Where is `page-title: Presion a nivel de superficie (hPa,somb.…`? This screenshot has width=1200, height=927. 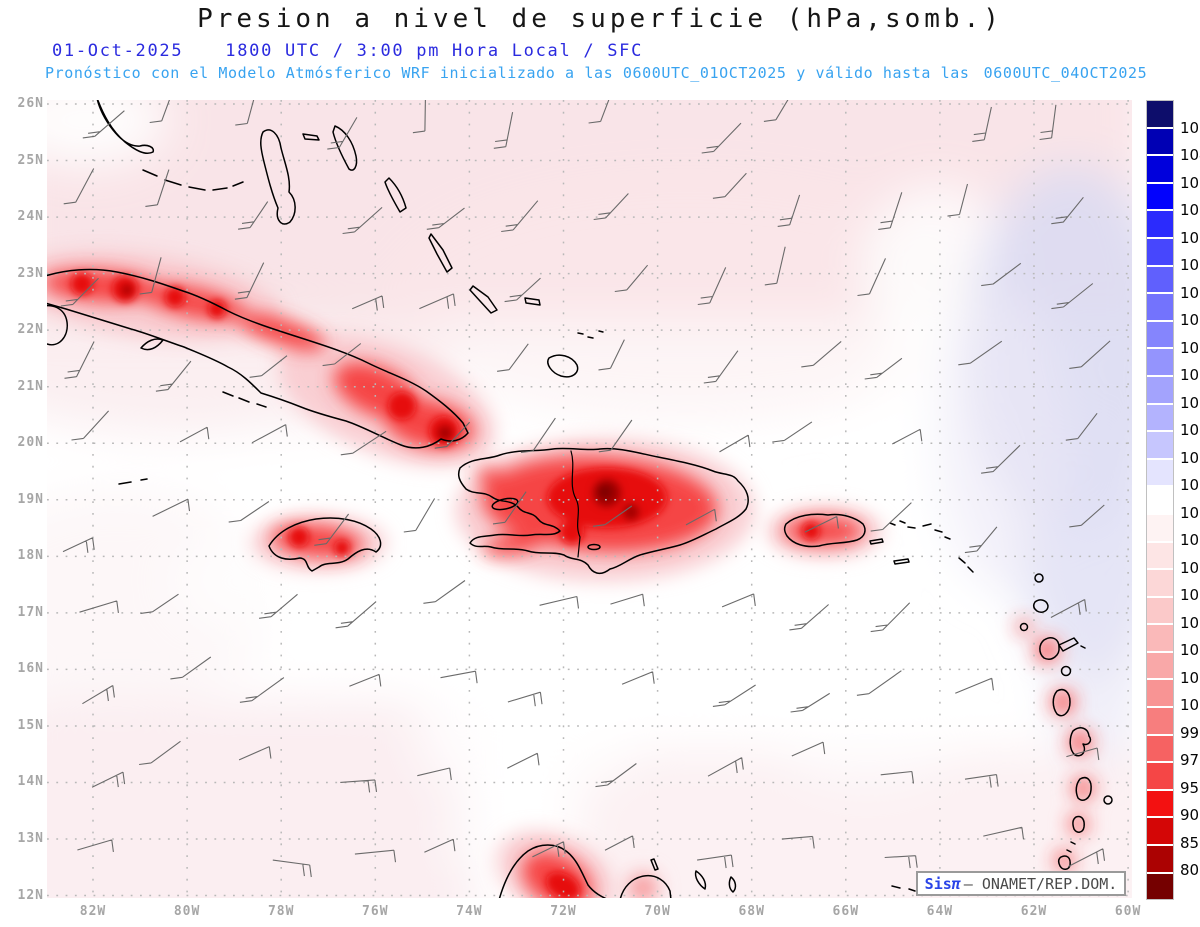 page-title: Presion a nivel de superficie (hPa,somb.… is located at coordinates (600, 19).